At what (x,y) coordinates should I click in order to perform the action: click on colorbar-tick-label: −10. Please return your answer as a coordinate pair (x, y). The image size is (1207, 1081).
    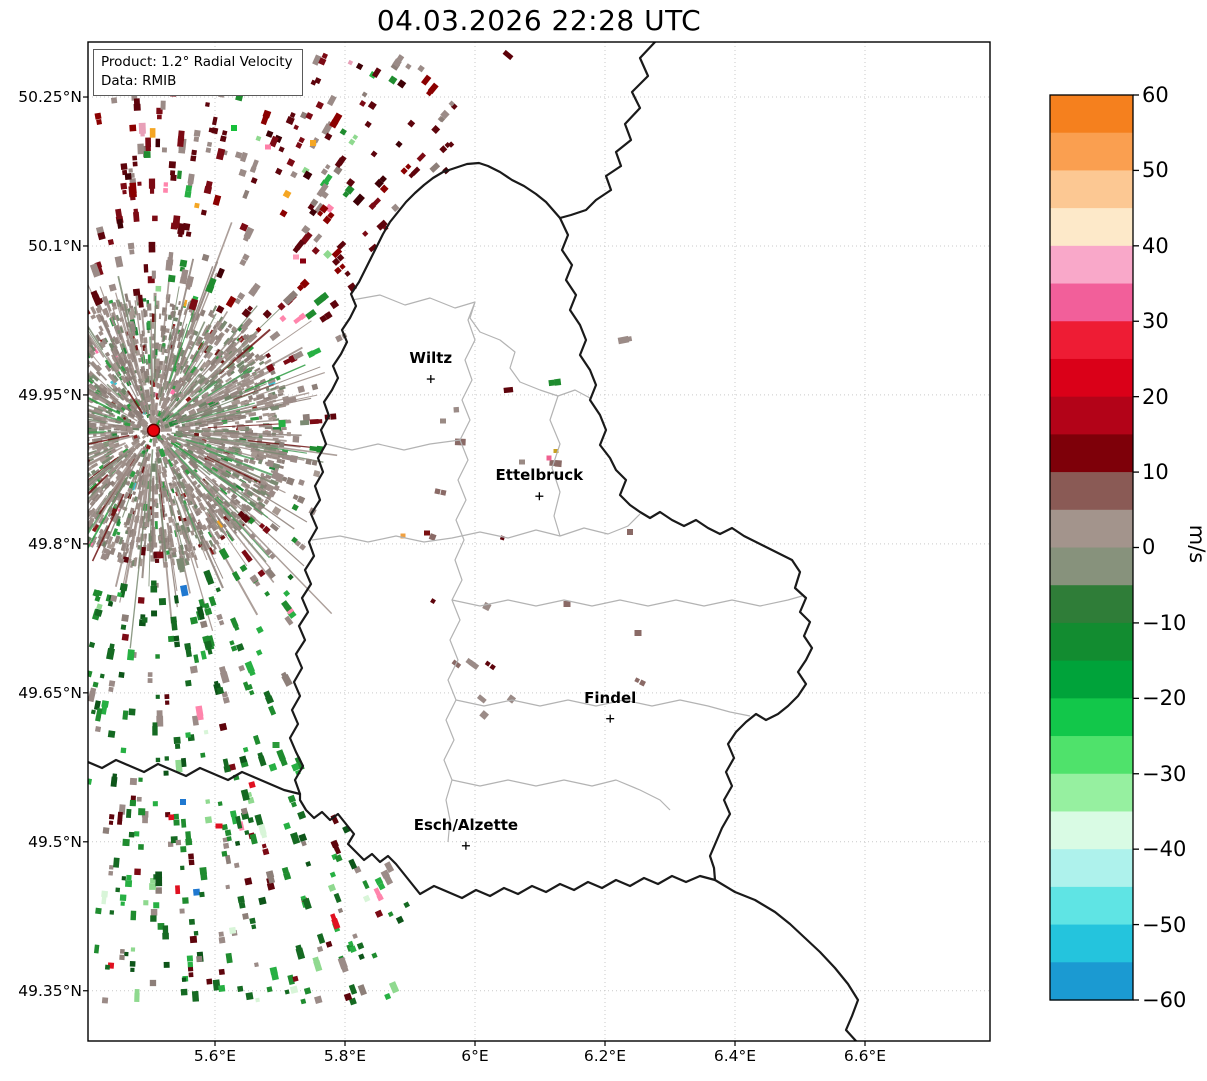
    Looking at the image, I should click on (1164, 623).